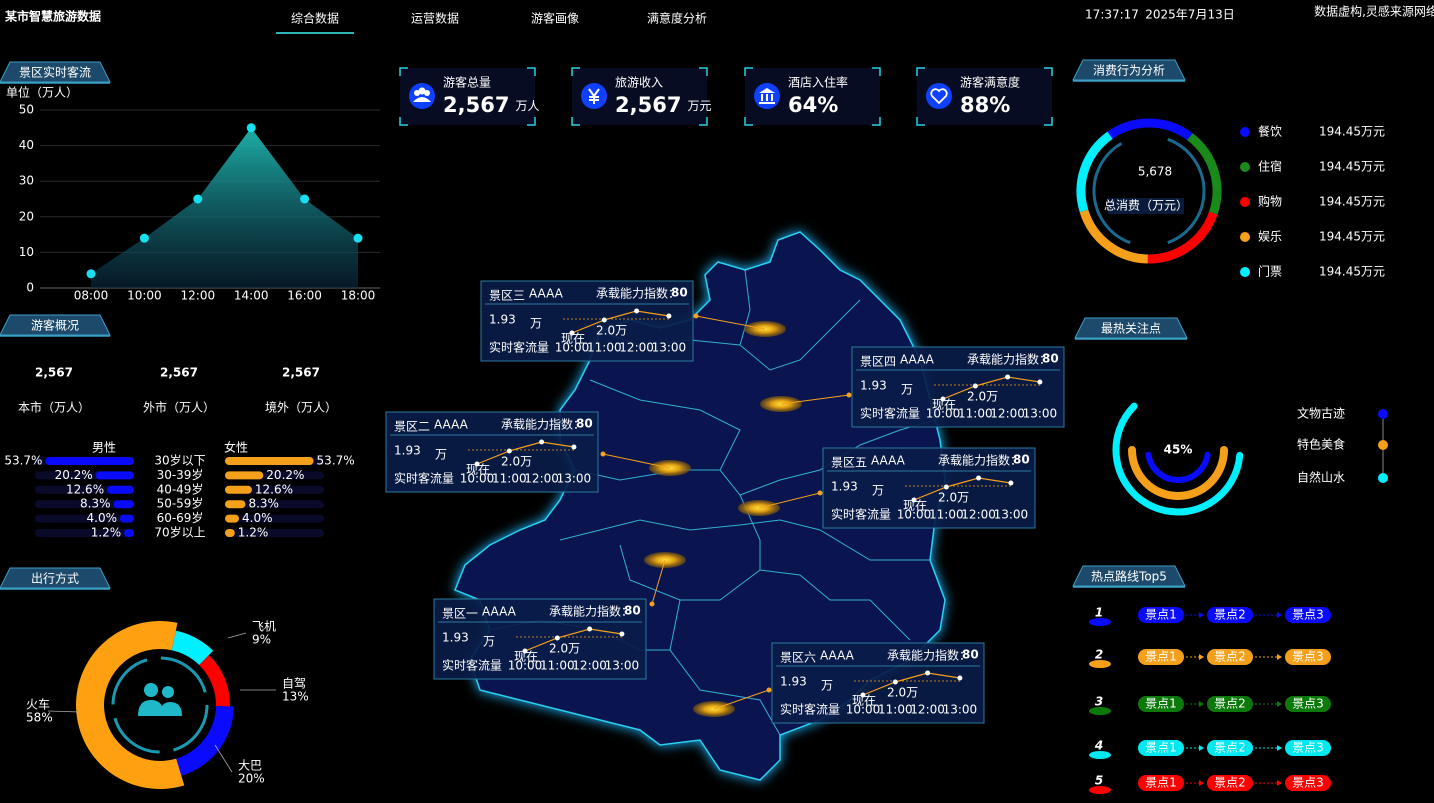 This screenshot has height=803, width=1434. Describe the element at coordinates (1230, 615) in the screenshot. I see `route-stop-label: 景点2` at that location.